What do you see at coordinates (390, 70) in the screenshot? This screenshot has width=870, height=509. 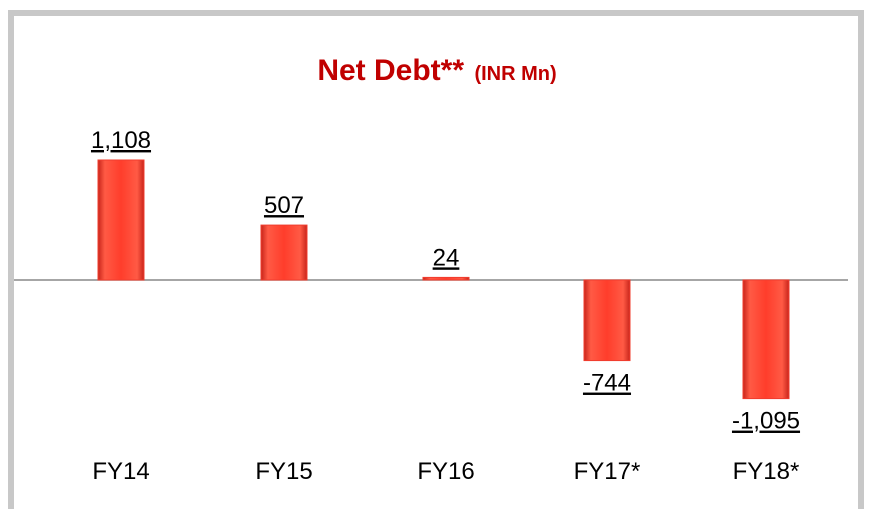 I see `chart-title: Net Debt**` at bounding box center [390, 70].